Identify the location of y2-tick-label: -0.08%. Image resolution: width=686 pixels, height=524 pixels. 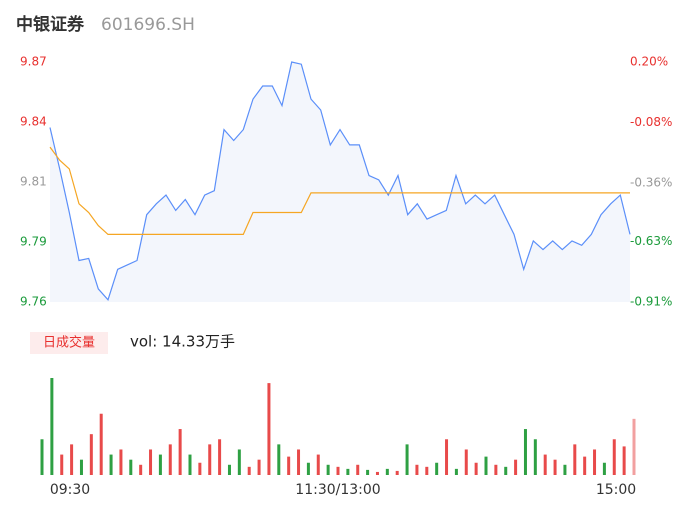
(651, 122).